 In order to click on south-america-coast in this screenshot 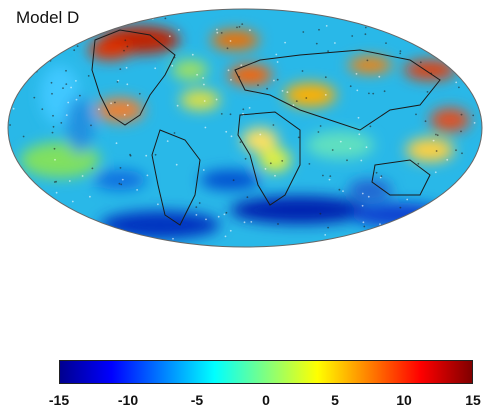, I will do `click(176, 177)`.